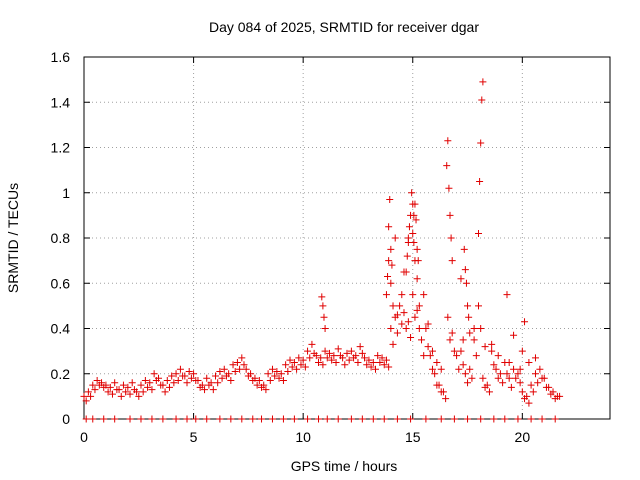 This screenshot has width=640, height=480. What do you see at coordinates (523, 437) in the screenshot?
I see `x-tick-label: 20` at bounding box center [523, 437].